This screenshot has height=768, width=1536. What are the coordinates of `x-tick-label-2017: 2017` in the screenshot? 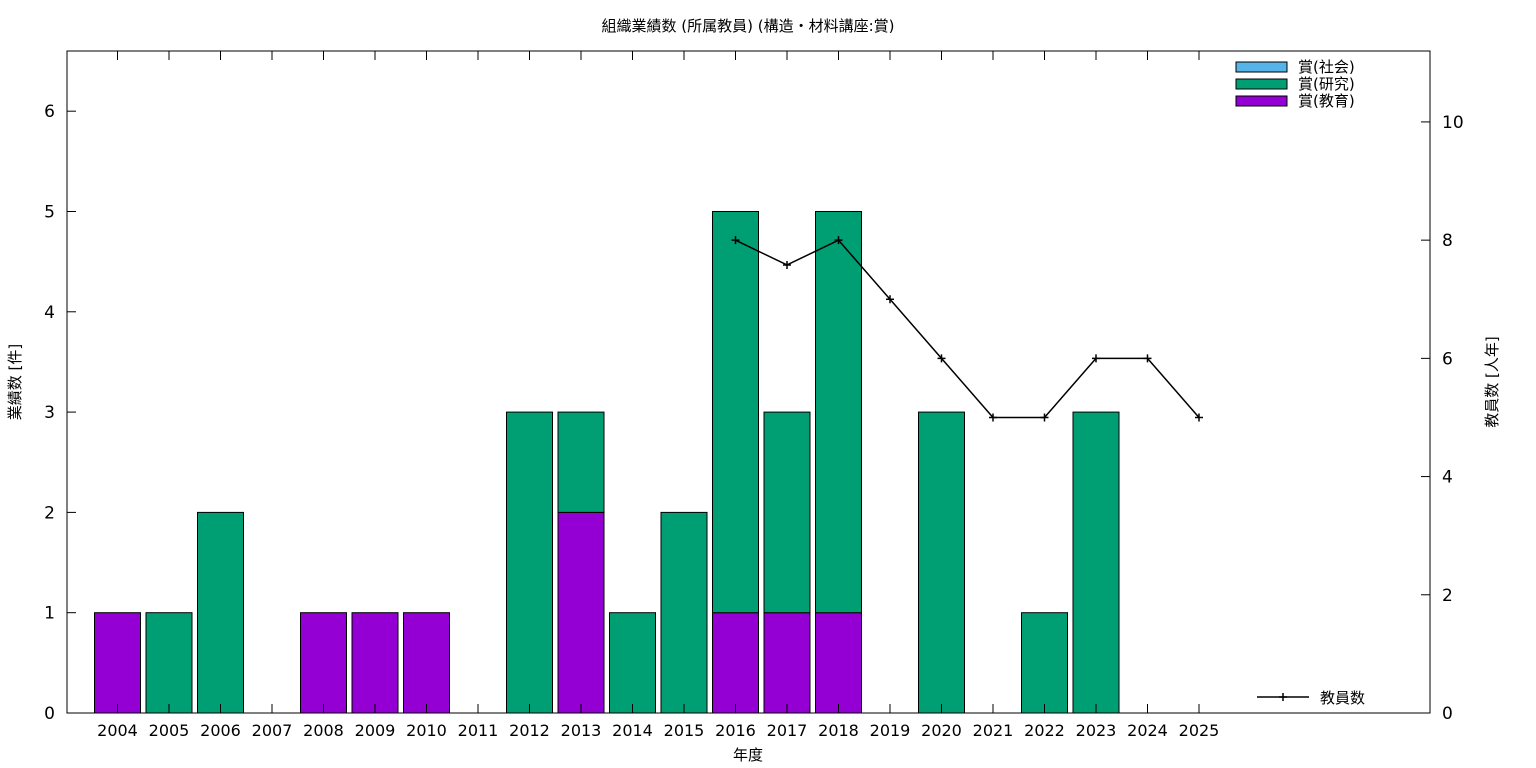 It's located at (787, 730).